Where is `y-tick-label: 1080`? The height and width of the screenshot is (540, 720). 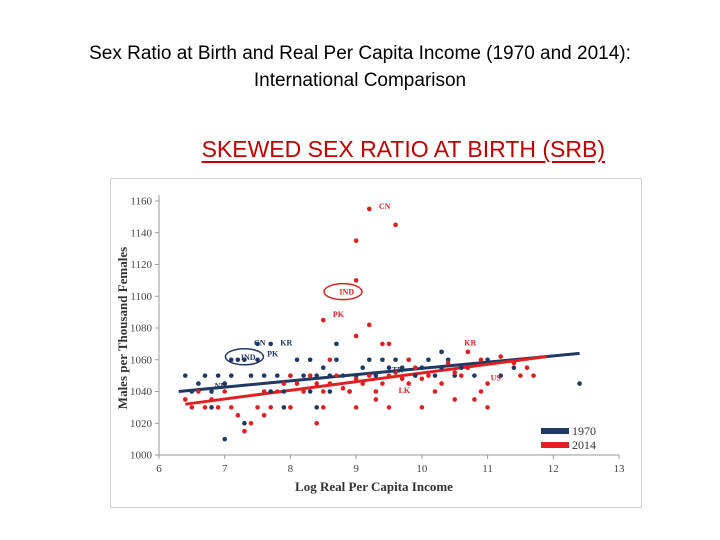
y-tick-label: 1080 is located at coordinates (141, 329).